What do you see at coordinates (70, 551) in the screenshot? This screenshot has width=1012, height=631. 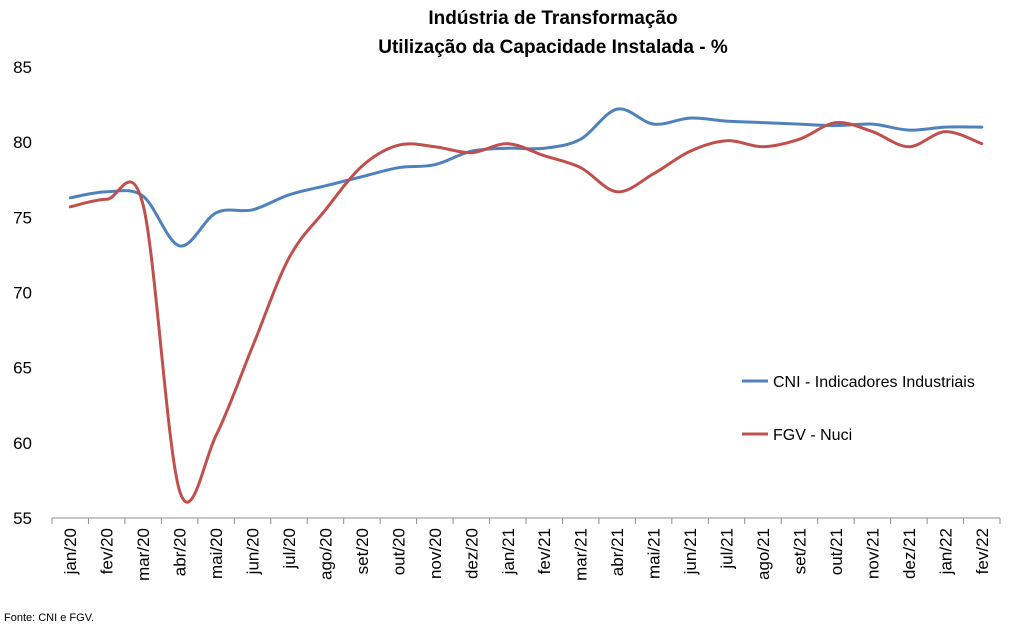 I see `x-tick-label: jan/20` at bounding box center [70, 551].